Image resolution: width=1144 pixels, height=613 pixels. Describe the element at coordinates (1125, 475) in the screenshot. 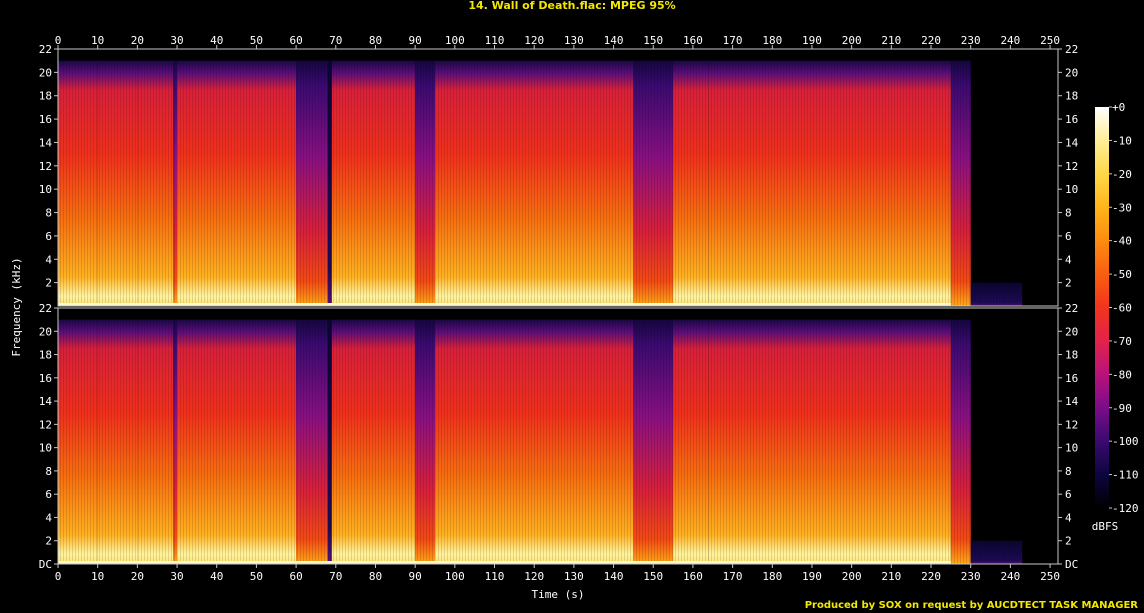

I see `colorbar-tick-label: -110` at that location.